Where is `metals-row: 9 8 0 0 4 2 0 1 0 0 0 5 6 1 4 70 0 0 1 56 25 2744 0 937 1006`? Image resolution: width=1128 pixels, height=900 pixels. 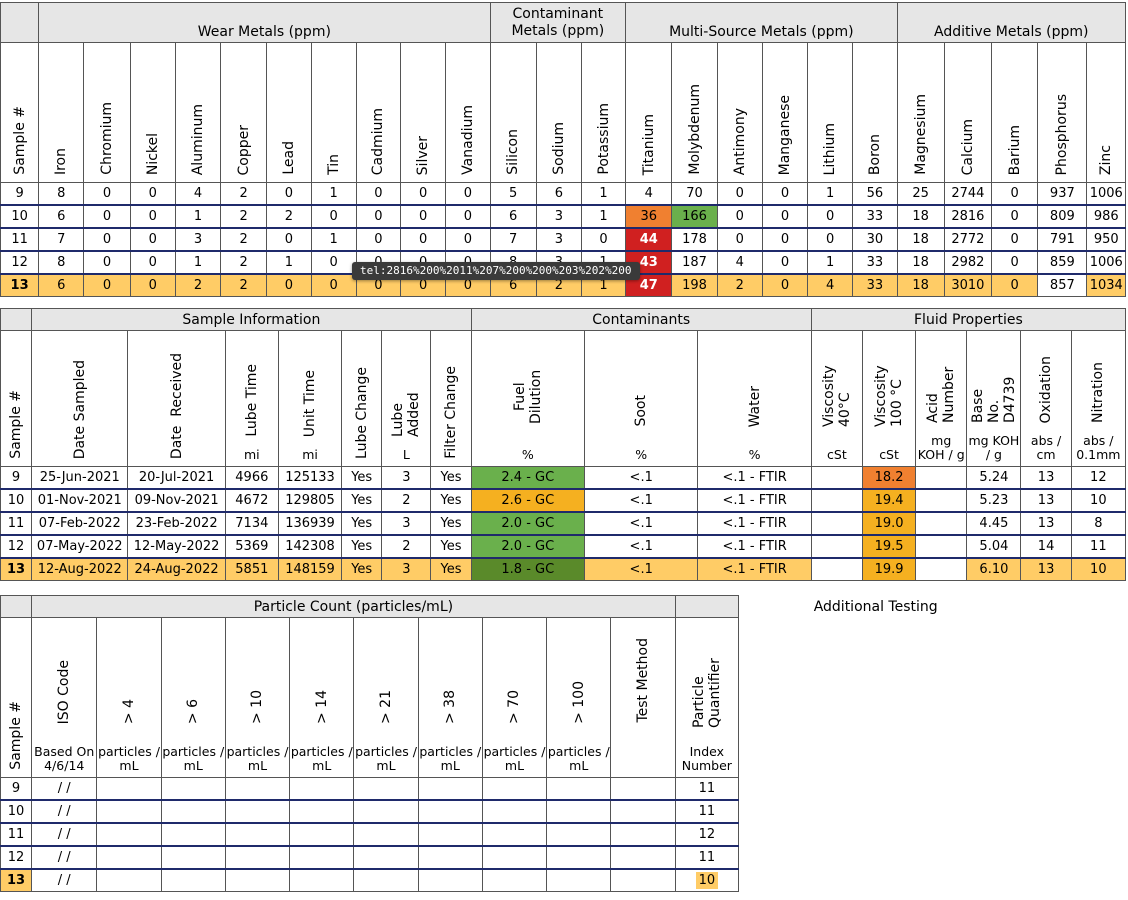 metals-row: 9 8 0 0 4 2 0 1 0 0 0 5 6 1 4 70 0 0 1 56 25 2744 0 937 1006 is located at coordinates (563, 194).